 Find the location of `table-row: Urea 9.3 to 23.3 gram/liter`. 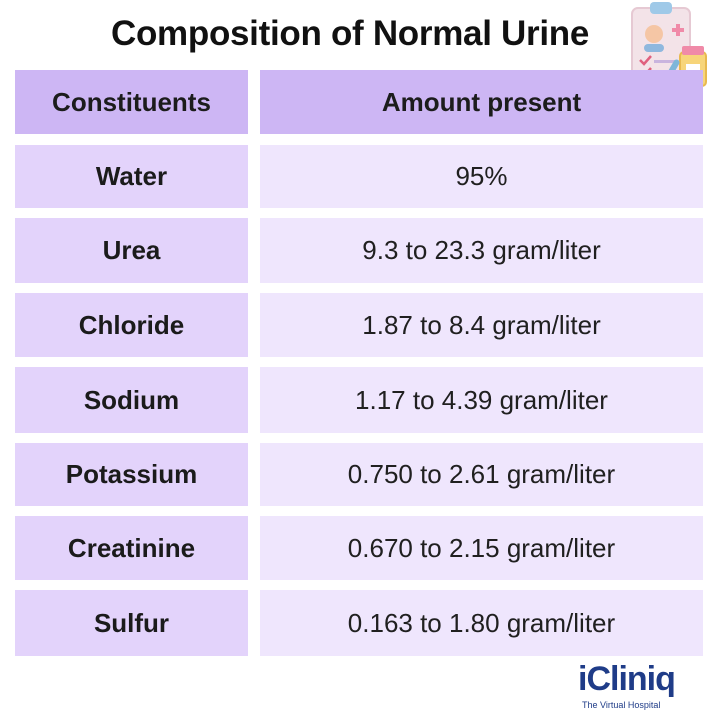

table-row: Urea 9.3 to 23.3 gram/liter is located at coordinates (359, 250).